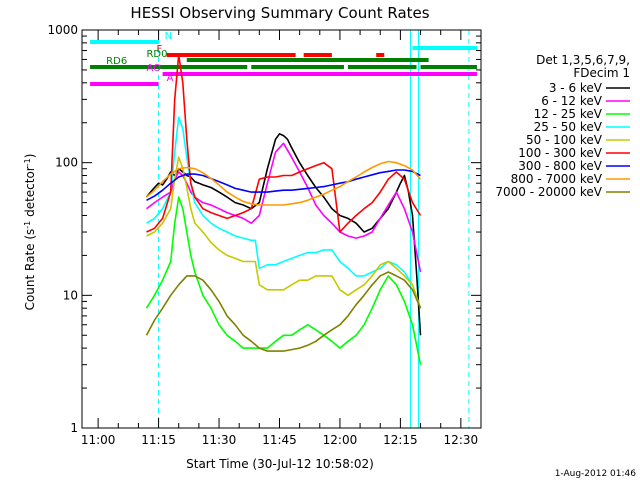 The width and height of the screenshot is (640, 480). I want to click on flag-label-rd6: RD6, so click(116, 61).